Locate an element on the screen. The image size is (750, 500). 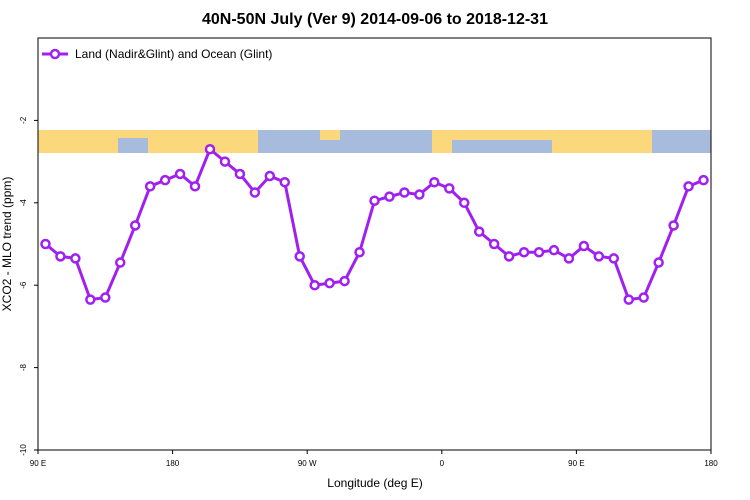
y-axis-label: XCO2 - MLO trend (ppm) is located at coordinates (7, 244).